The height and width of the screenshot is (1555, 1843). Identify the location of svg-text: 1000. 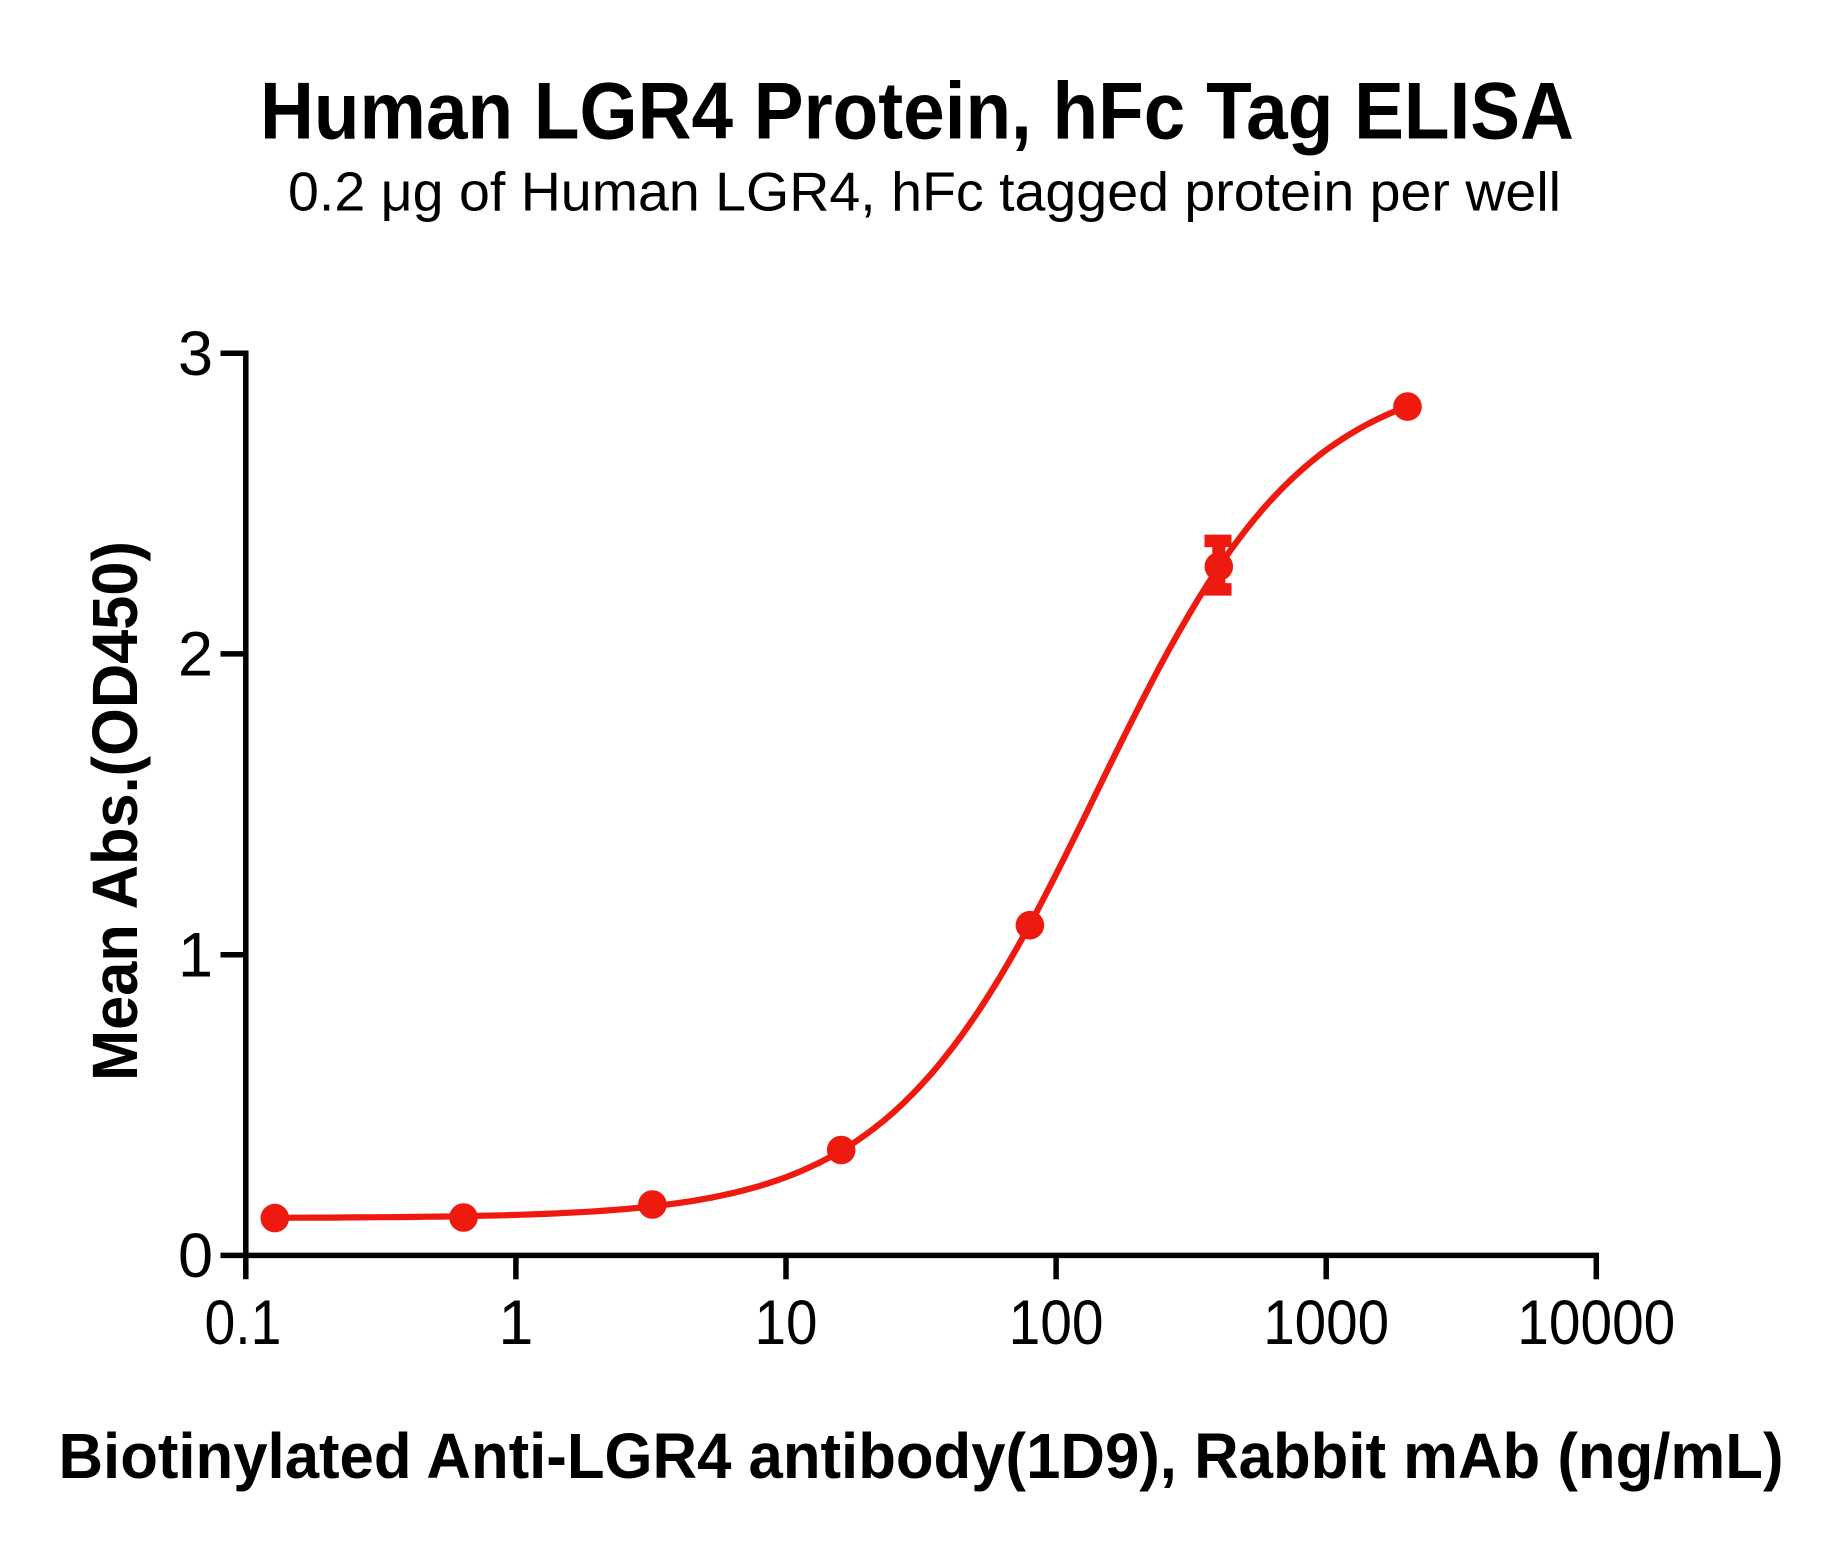
(1326, 1323).